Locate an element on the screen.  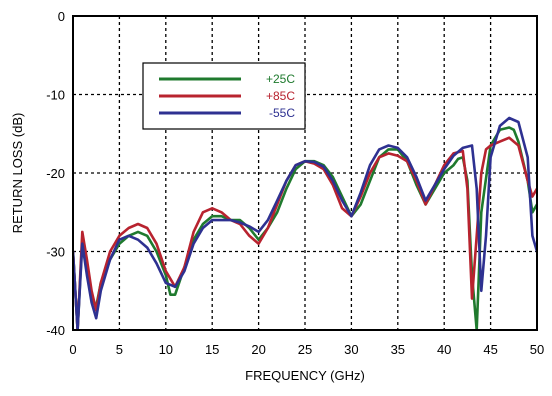
y-tick-label: -20 is located at coordinates (55, 173).